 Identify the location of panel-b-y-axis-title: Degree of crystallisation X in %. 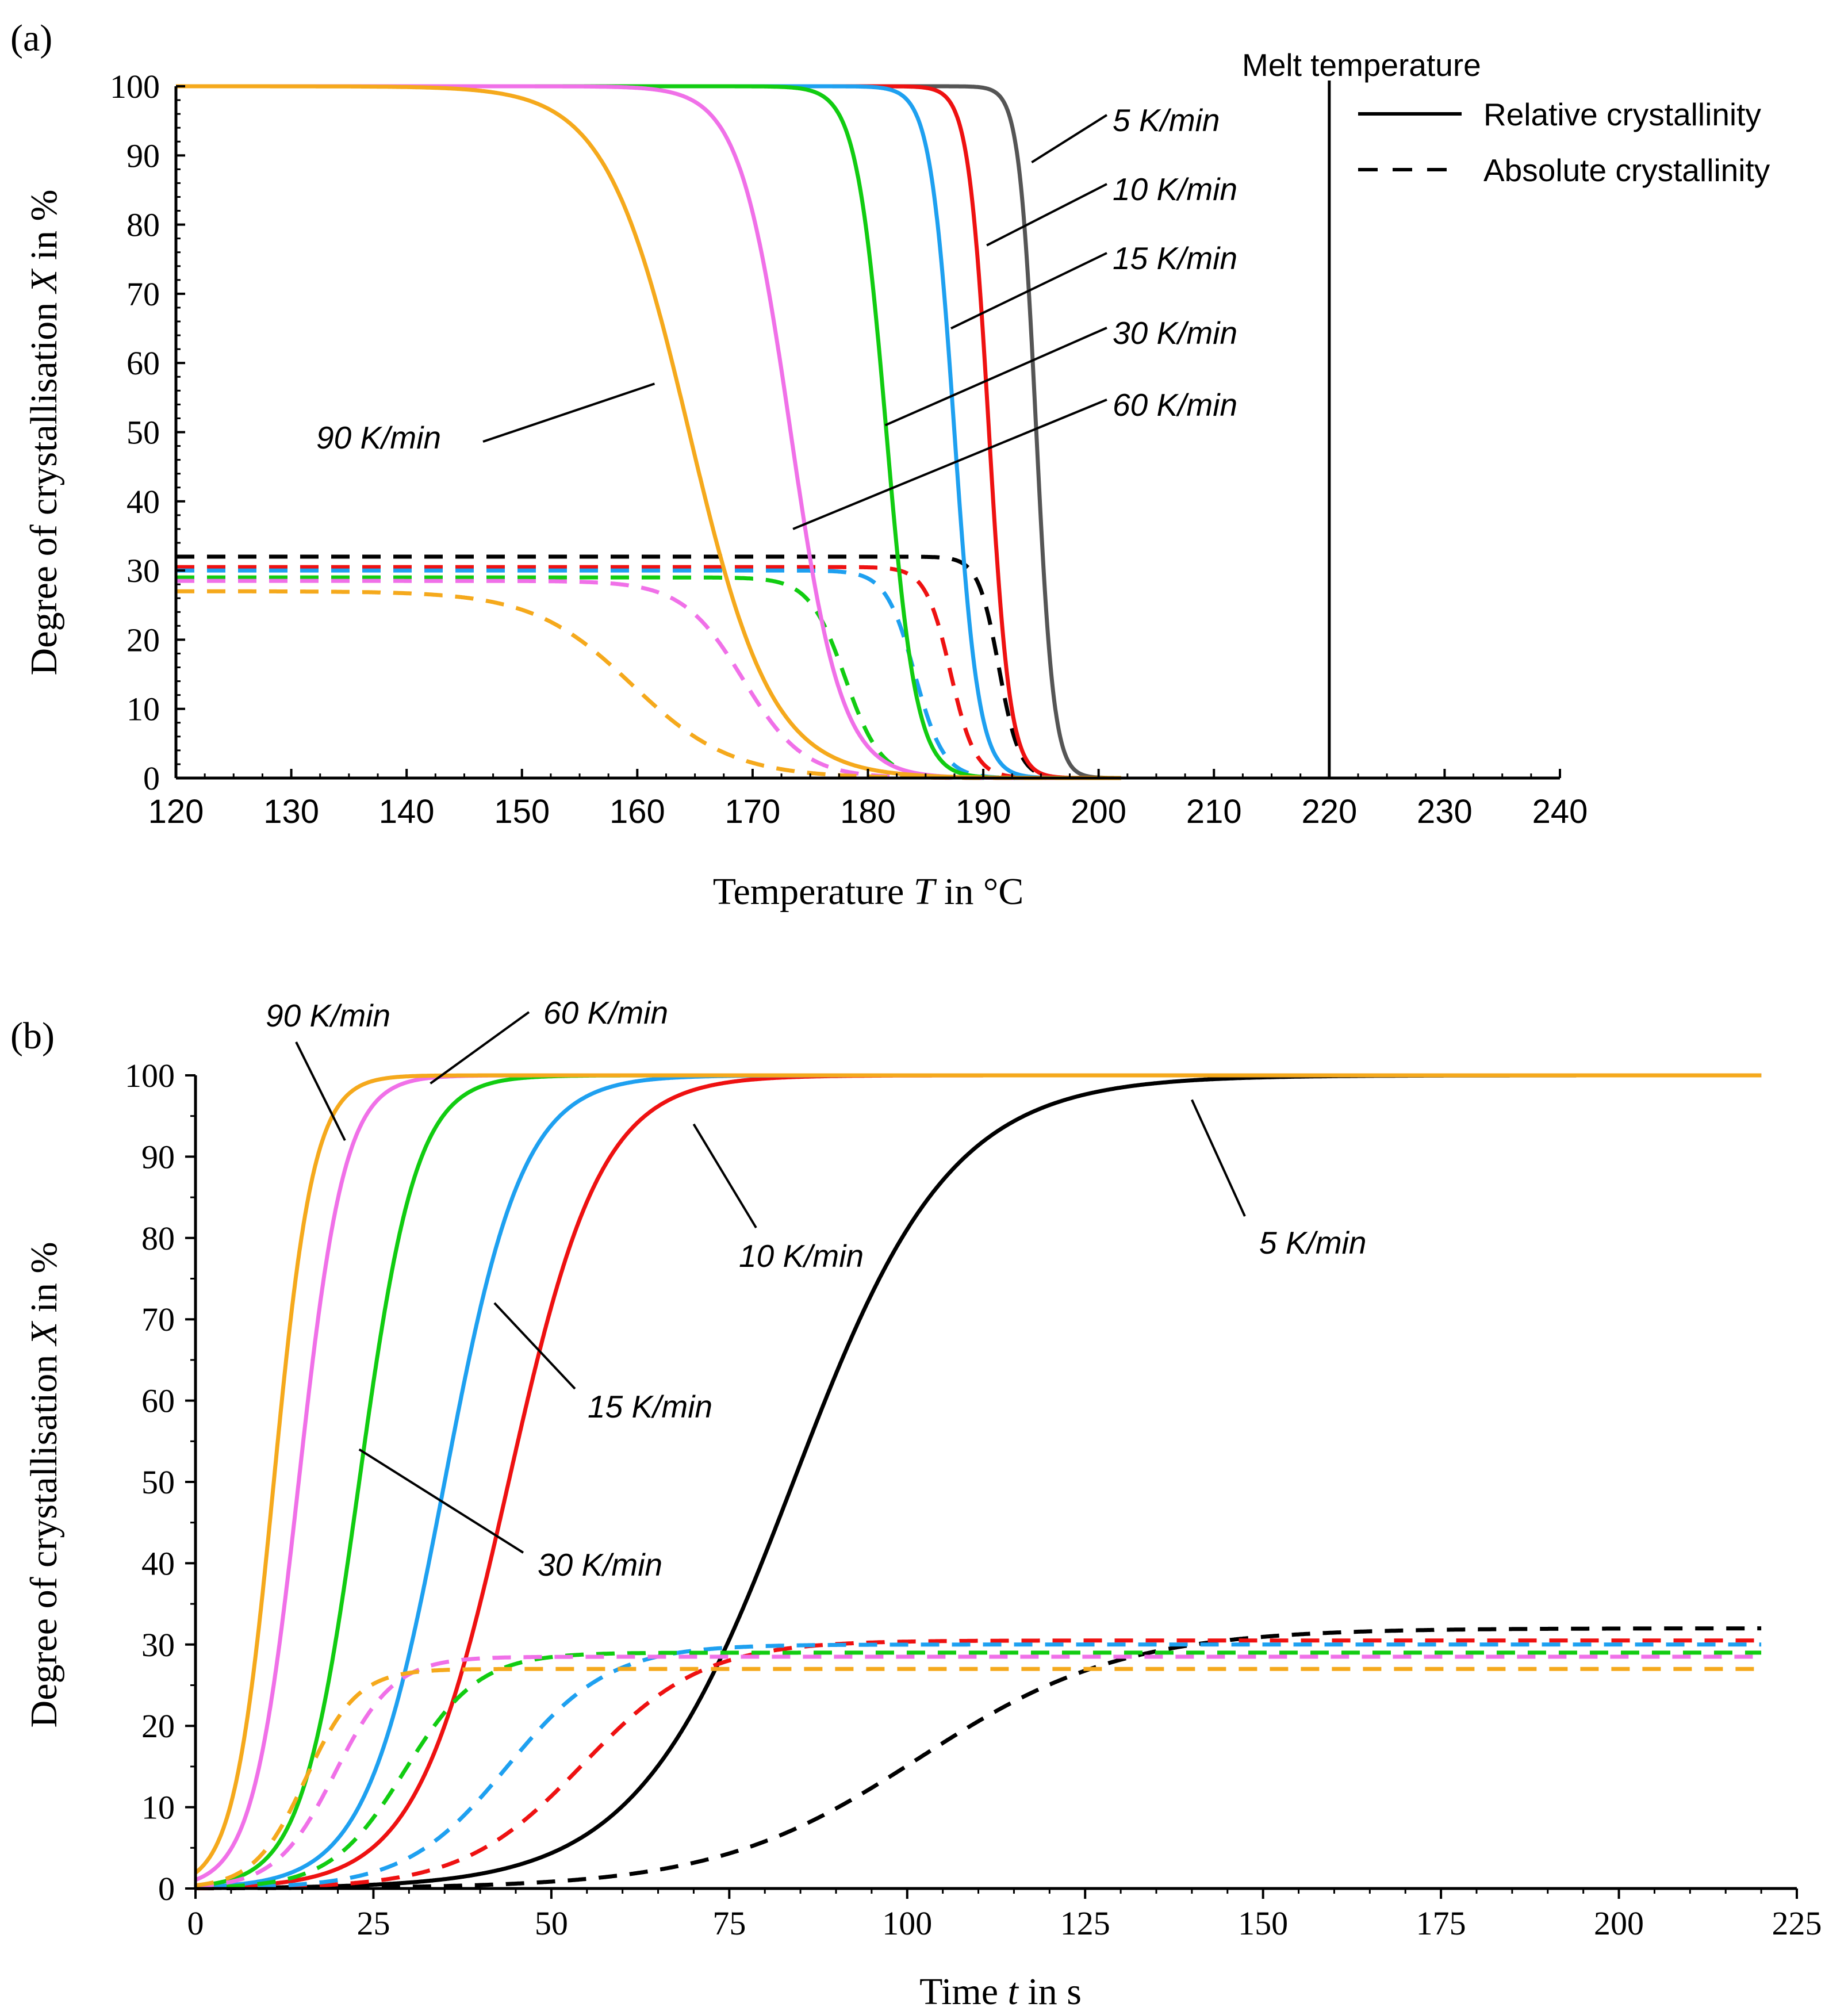
(44, 1485).